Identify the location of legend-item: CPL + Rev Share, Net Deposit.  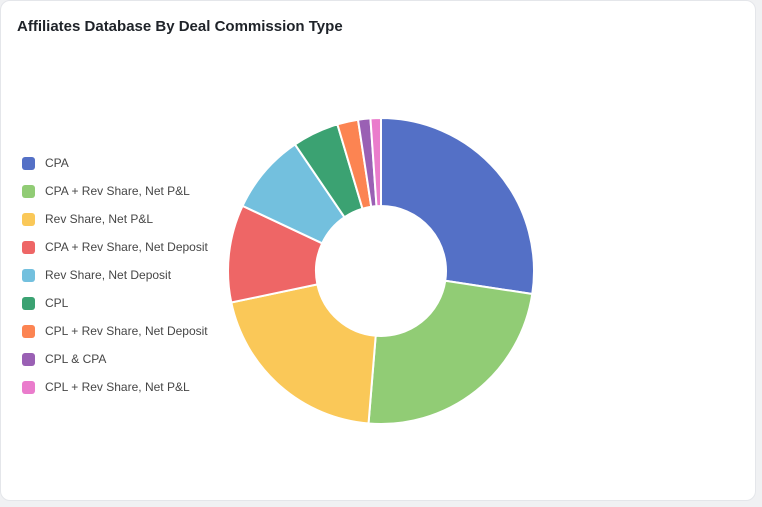
(115, 331).